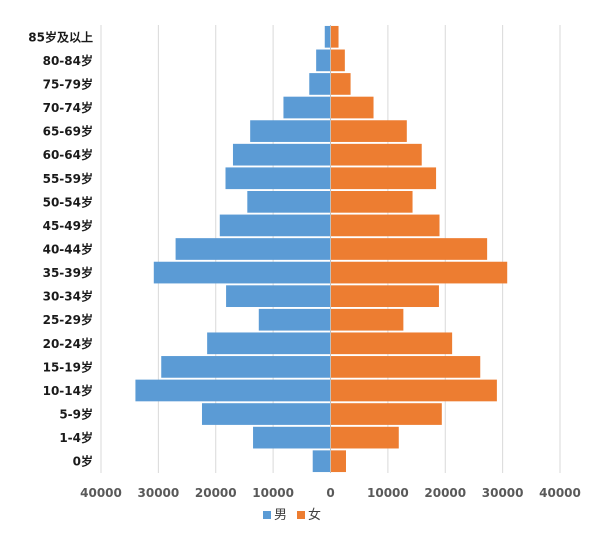 The image size is (589, 560). Describe the element at coordinates (68, 154) in the screenshot. I see `category-label: 60-64岁` at that location.